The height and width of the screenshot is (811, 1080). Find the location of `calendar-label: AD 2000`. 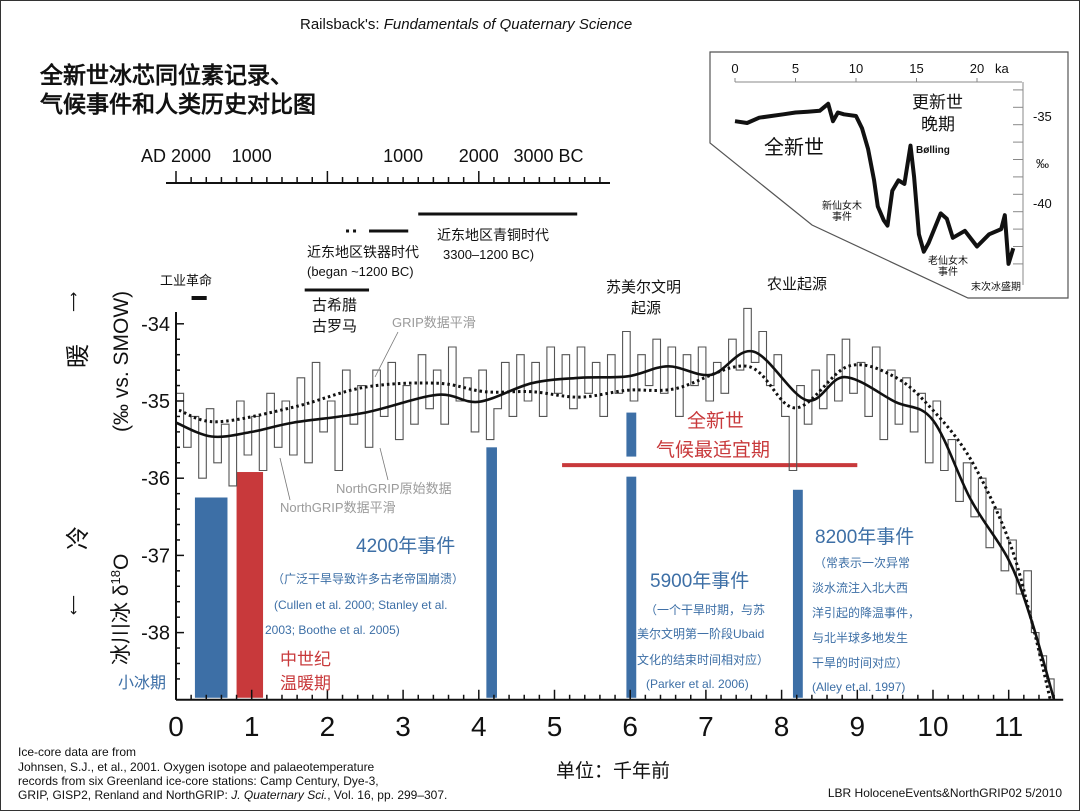

calendar-label: AD 2000 is located at coordinates (176, 156).